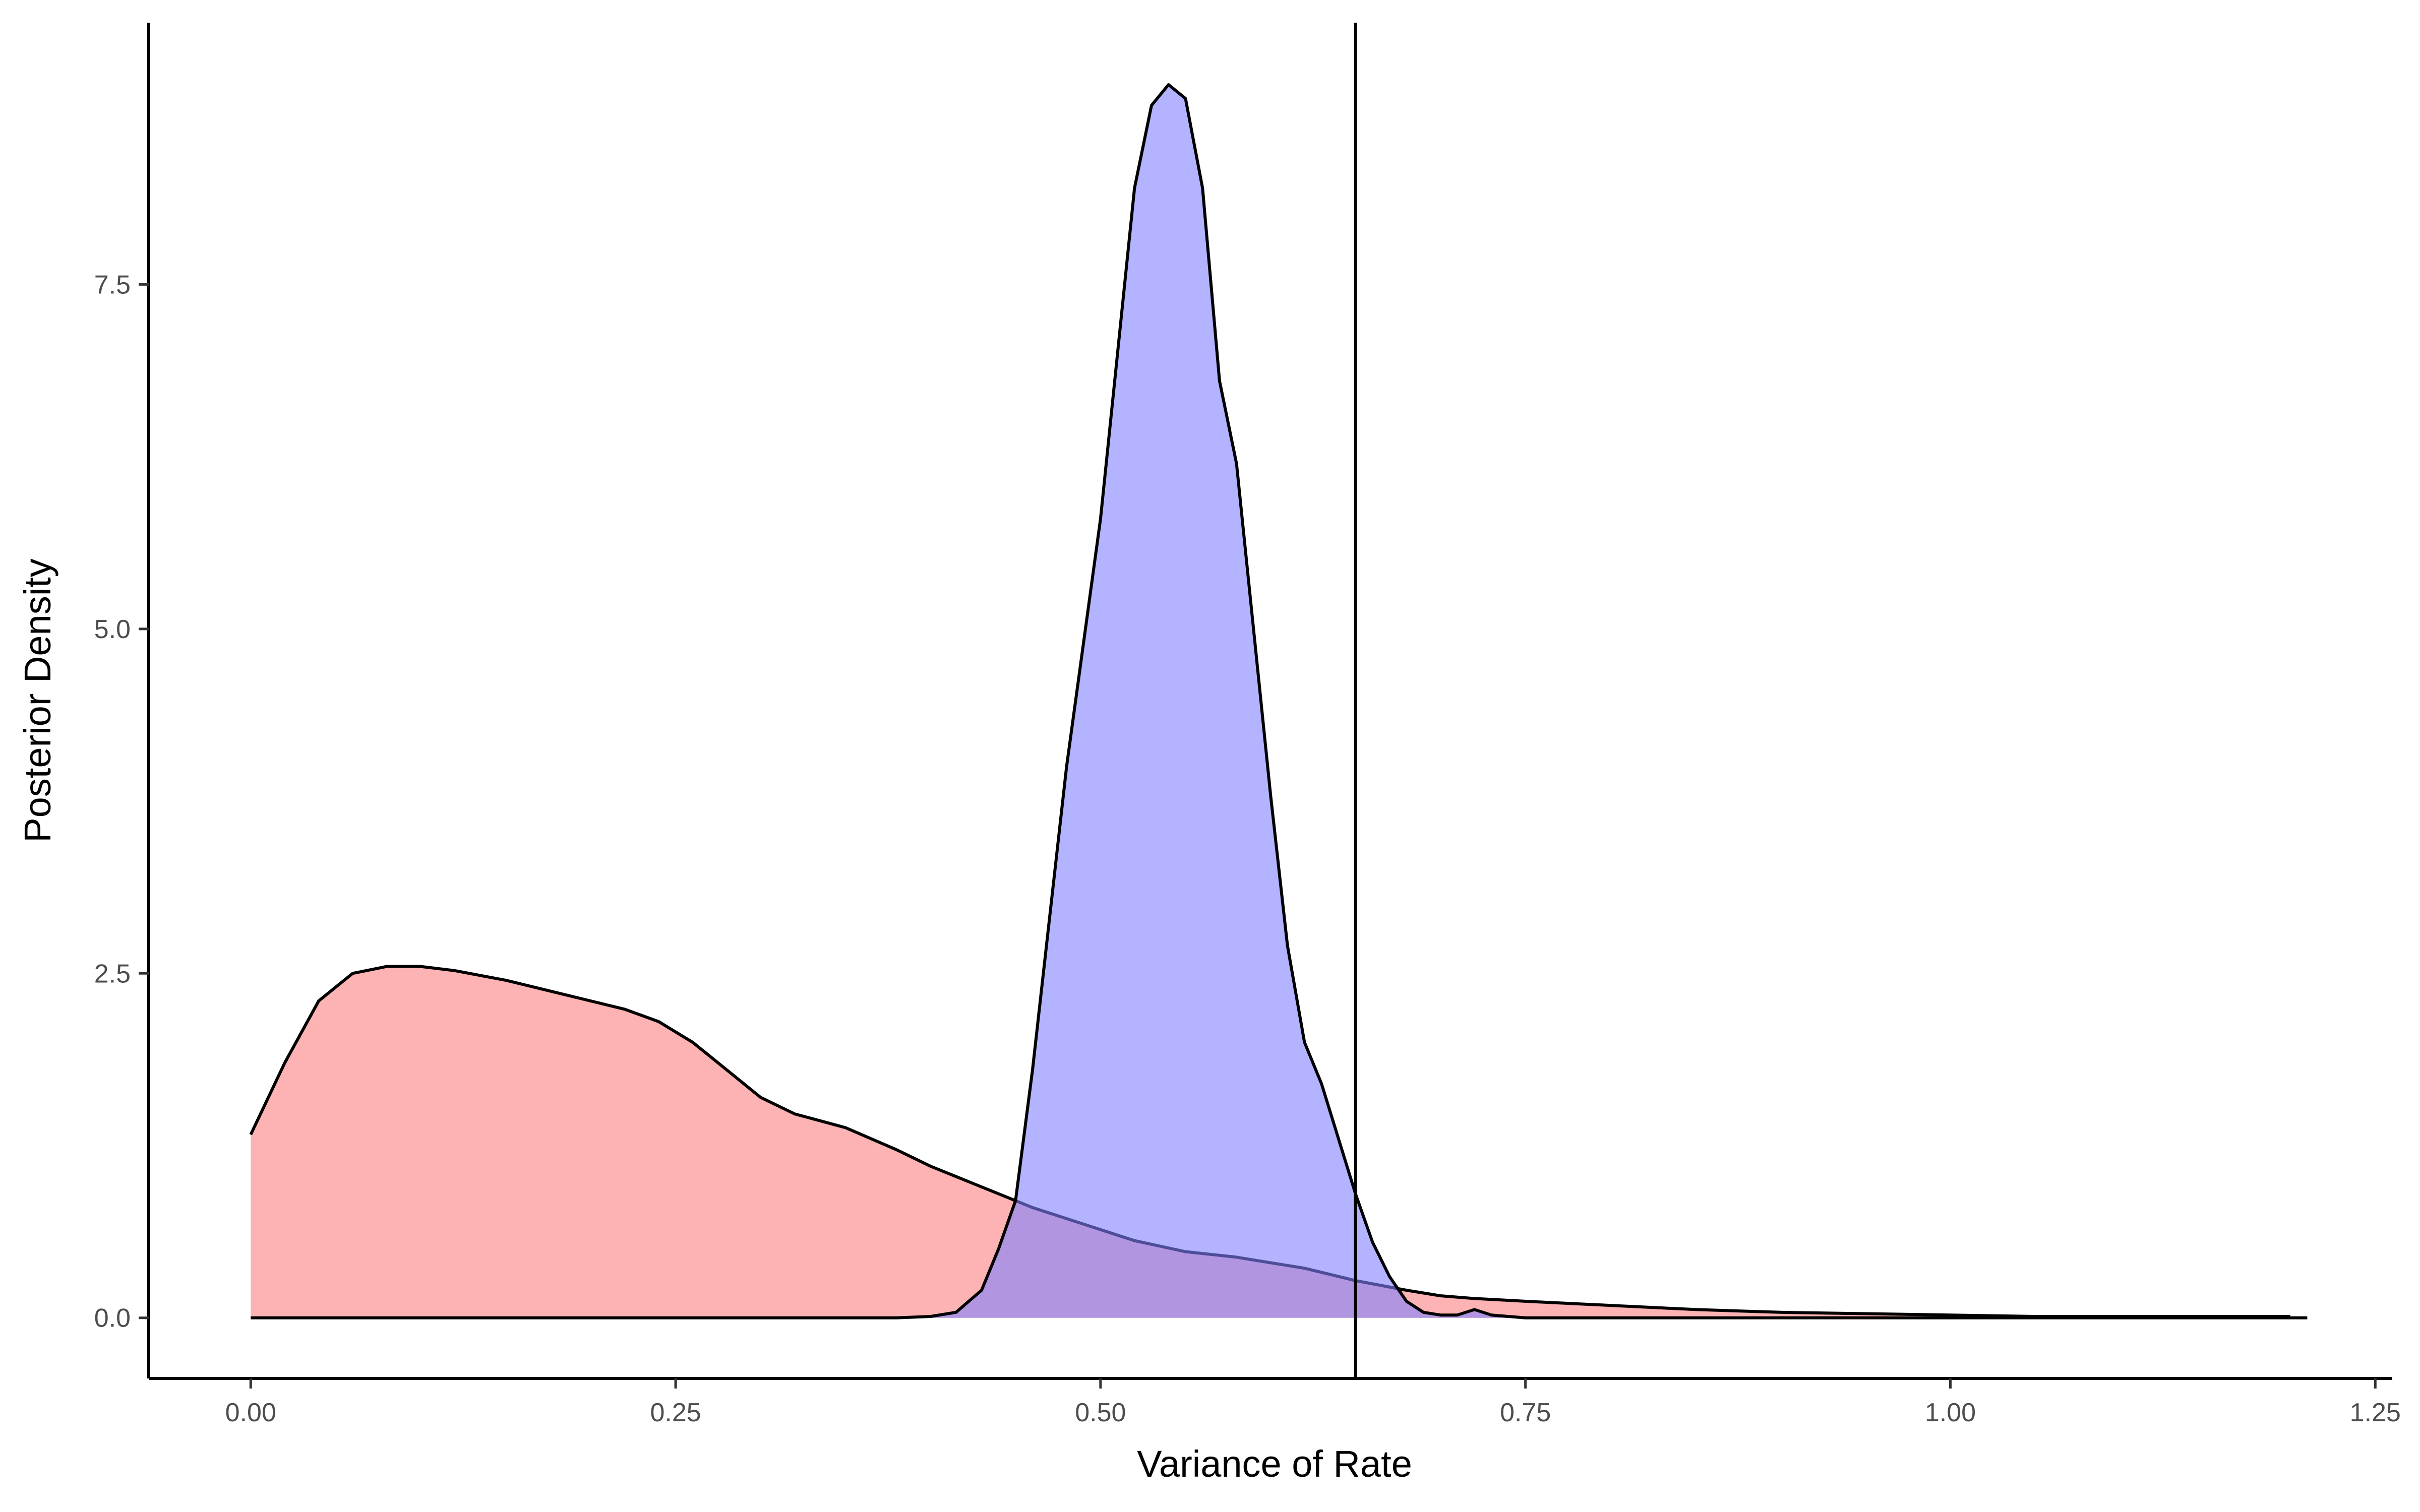 This screenshot has height=1512, width=2420. I want to click on y-axis-title: Posterior Density, so click(37, 700).